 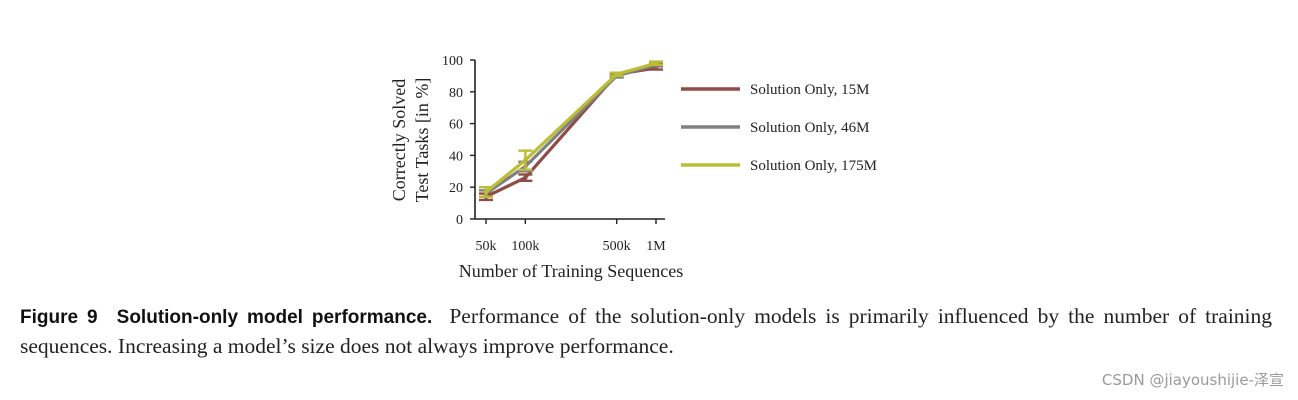 I want to click on x-tick-label: 500k, so click(x=617, y=246).